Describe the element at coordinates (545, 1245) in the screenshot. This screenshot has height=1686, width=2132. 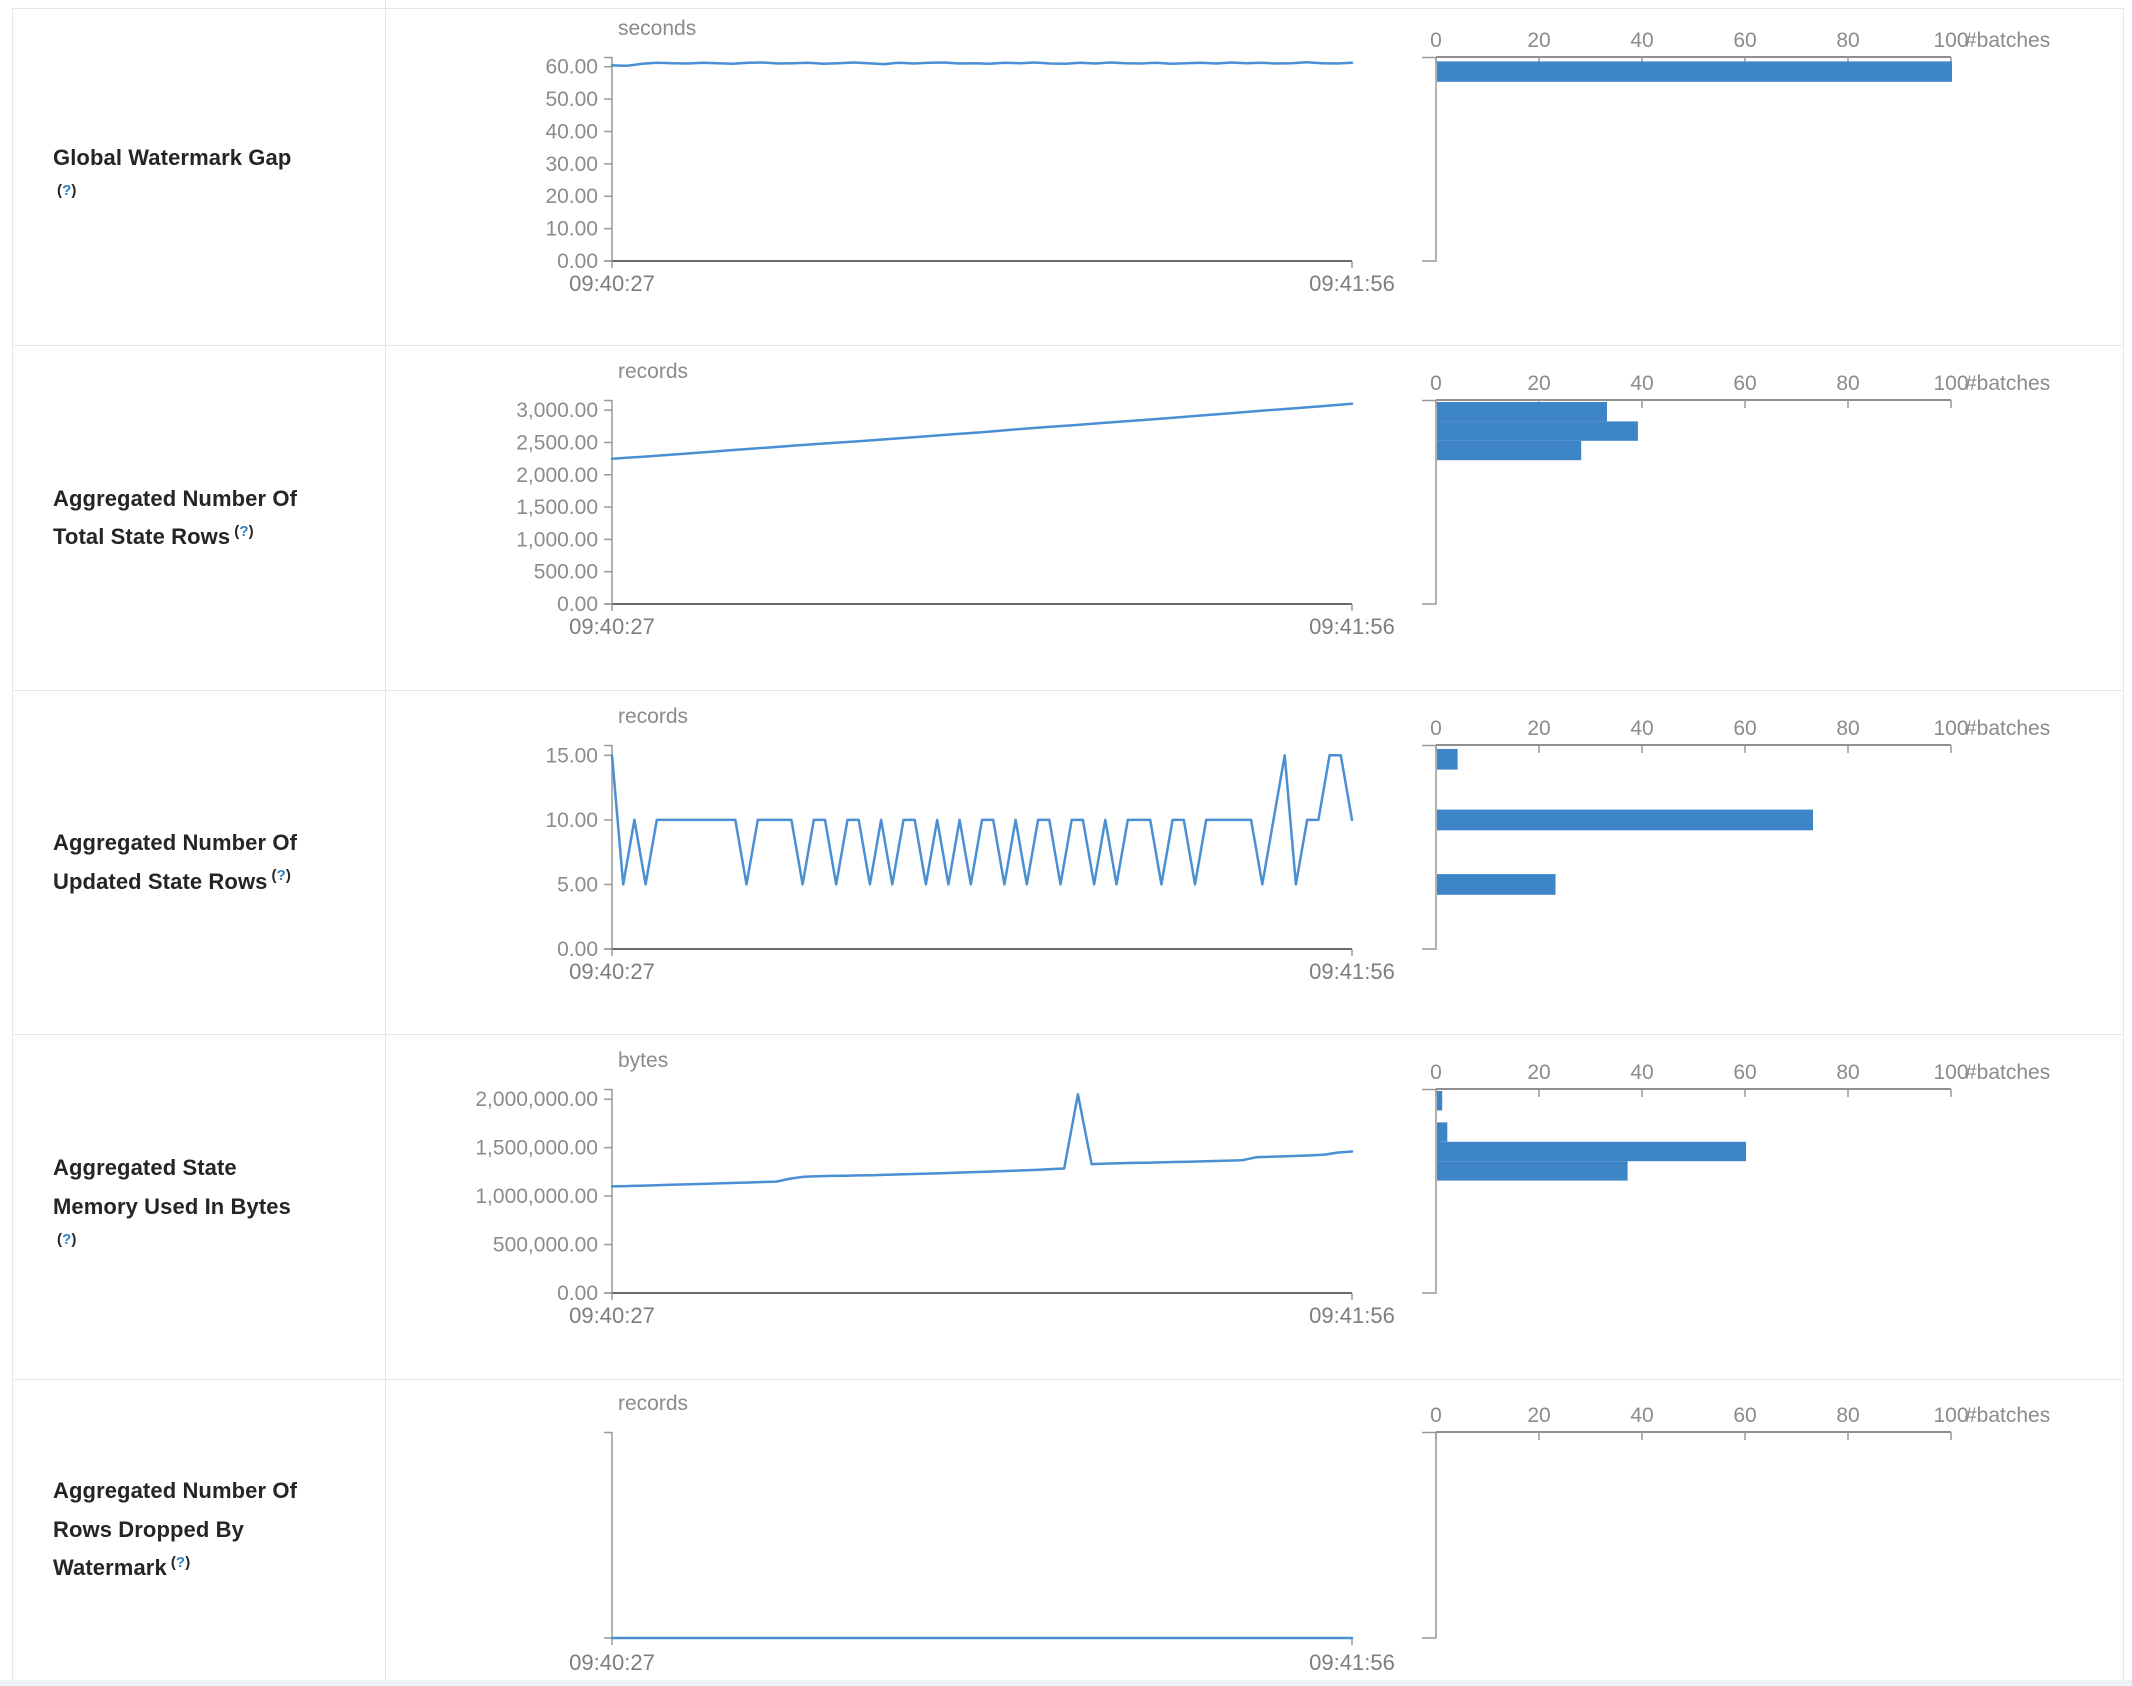
I see `y-tick-label: 500,000.00` at that location.